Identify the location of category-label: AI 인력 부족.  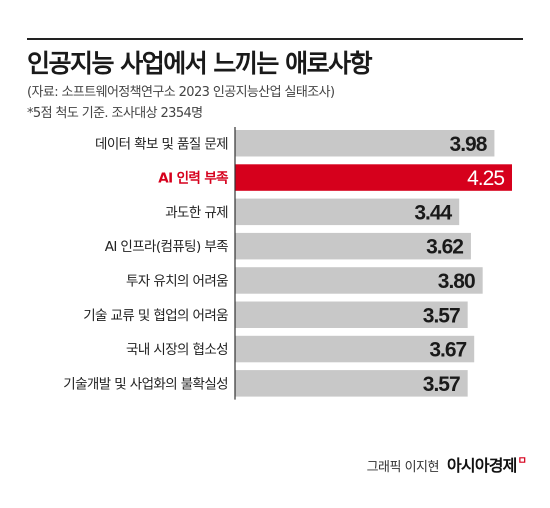
(193, 178).